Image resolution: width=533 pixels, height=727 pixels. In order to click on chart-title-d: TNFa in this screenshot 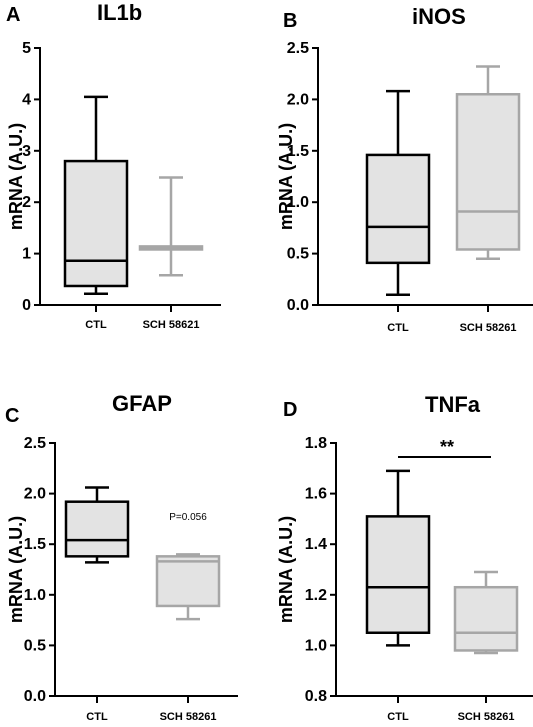, I will do `click(453, 404)`.